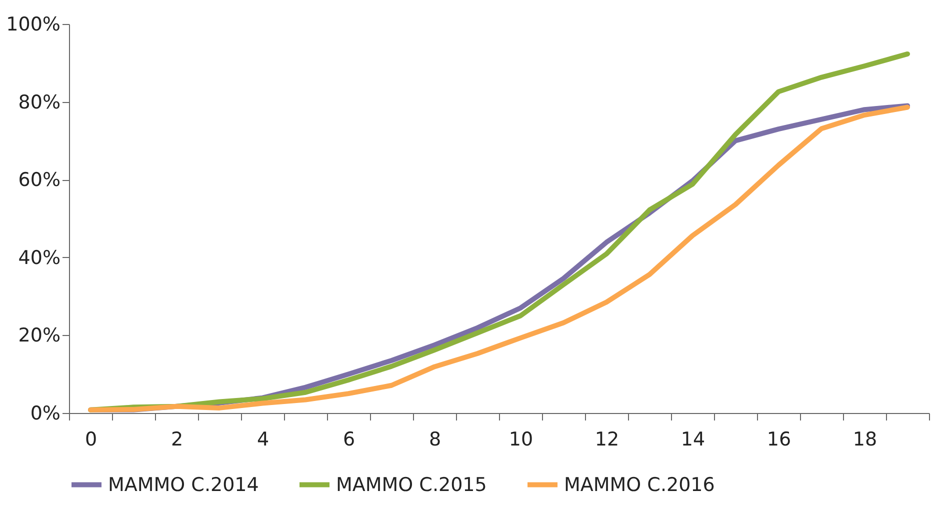 Image resolution: width=952 pixels, height=508 pixels. I want to click on y-tick-label: 40%, so click(39, 257).